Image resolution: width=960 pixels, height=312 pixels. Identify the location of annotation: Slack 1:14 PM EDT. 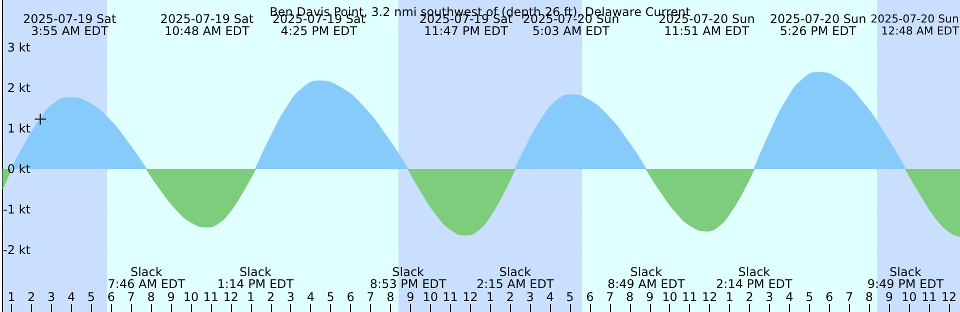
(255, 278).